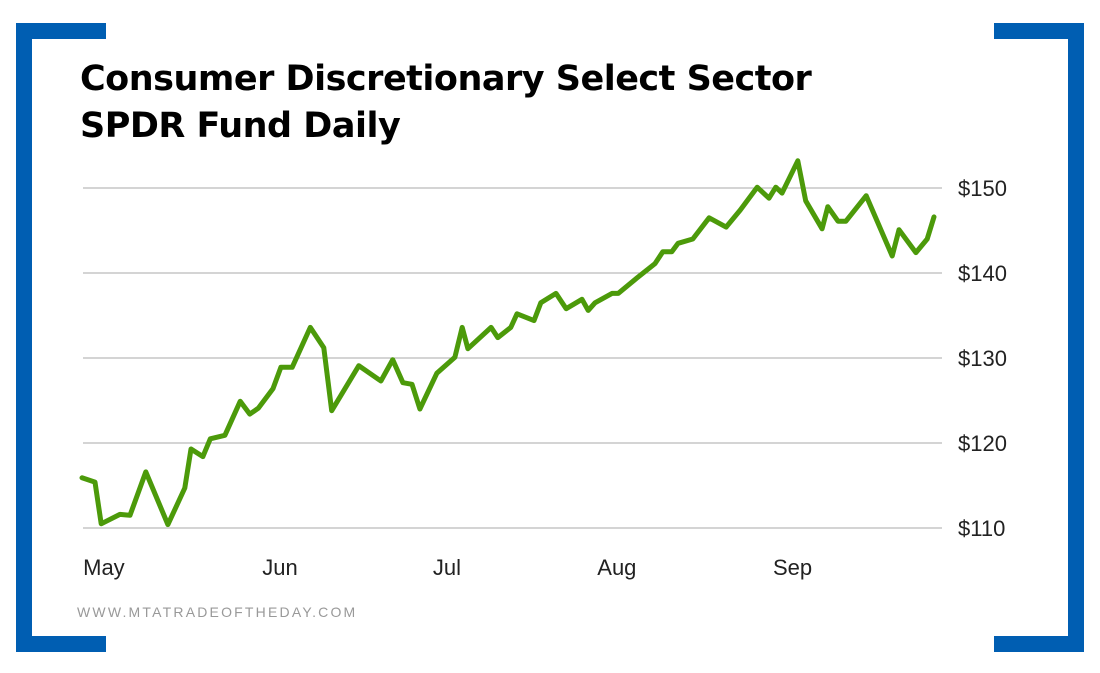 The image size is (1100, 673). I want to click on x-tick-label: Jul, so click(447, 567).